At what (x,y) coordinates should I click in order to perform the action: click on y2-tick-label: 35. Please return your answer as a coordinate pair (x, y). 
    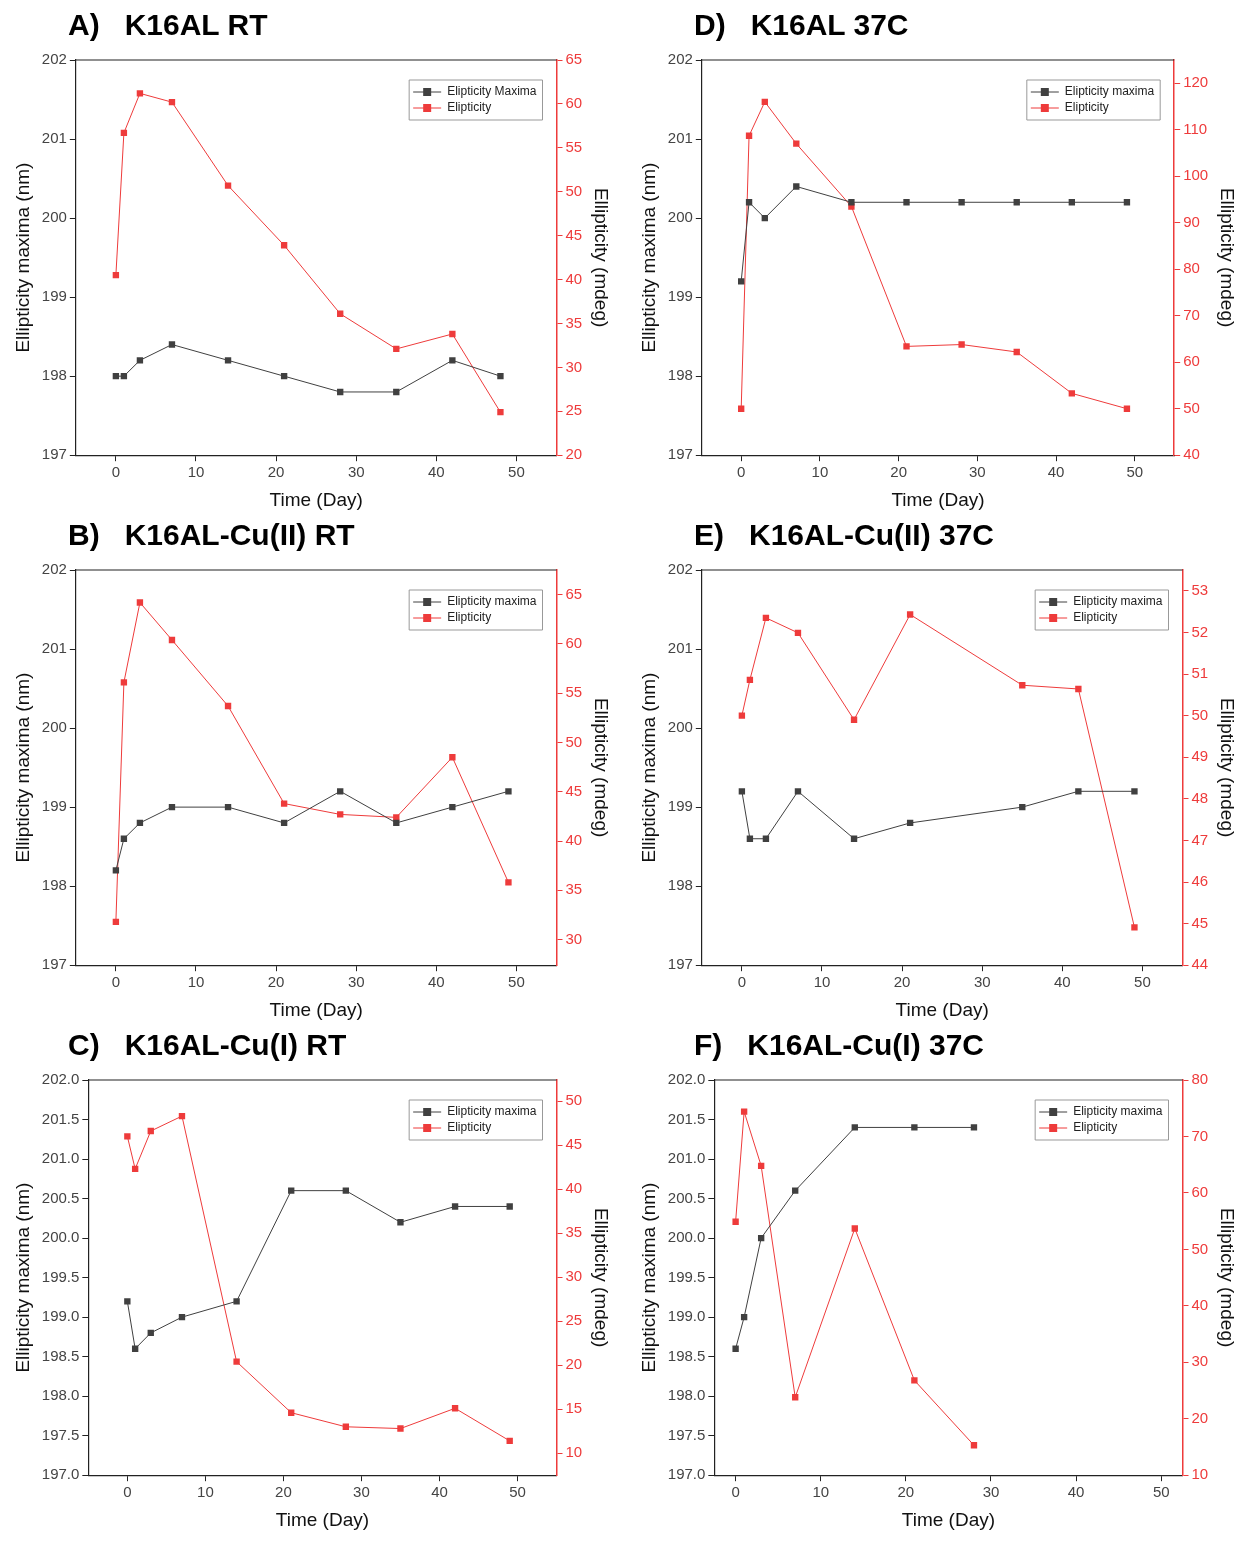
    Looking at the image, I should click on (574, 889).